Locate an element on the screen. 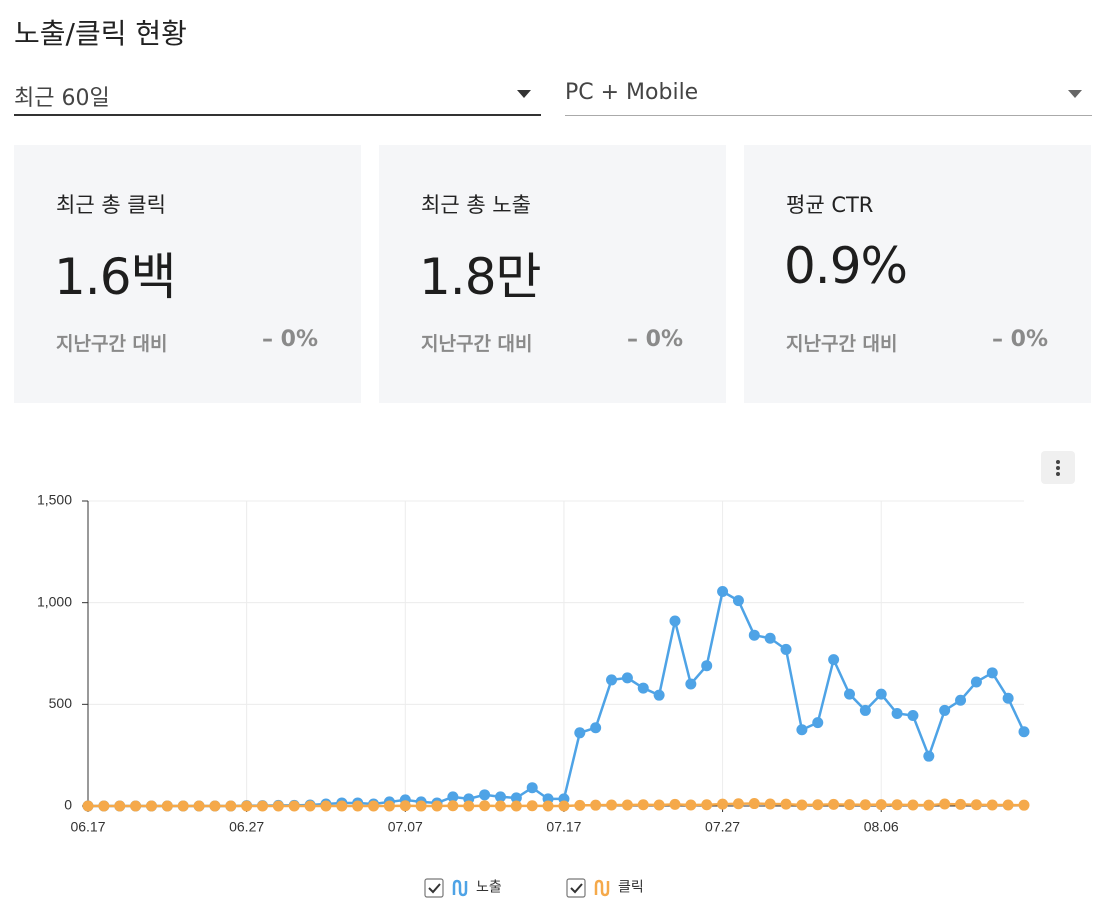 The width and height of the screenshot is (1102, 916). card-label: 최근 총 클릭 is located at coordinates (111, 205).